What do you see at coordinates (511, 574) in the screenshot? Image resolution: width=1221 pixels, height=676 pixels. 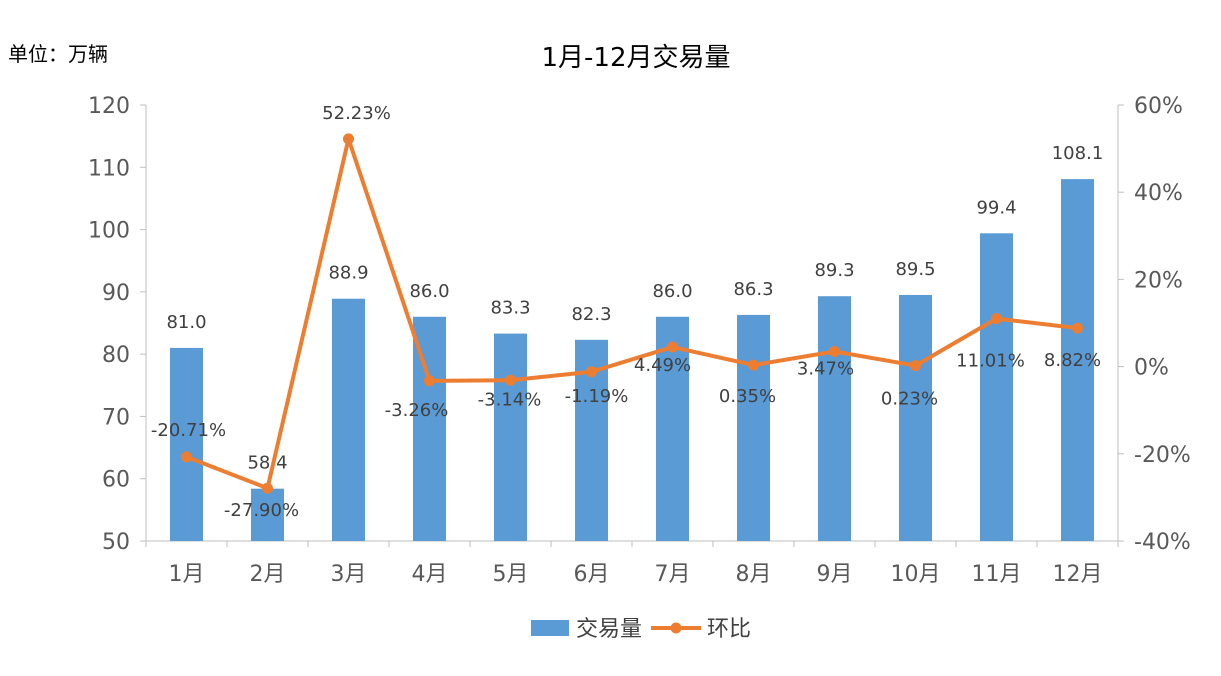 I see `x-tick-label: 5月` at bounding box center [511, 574].